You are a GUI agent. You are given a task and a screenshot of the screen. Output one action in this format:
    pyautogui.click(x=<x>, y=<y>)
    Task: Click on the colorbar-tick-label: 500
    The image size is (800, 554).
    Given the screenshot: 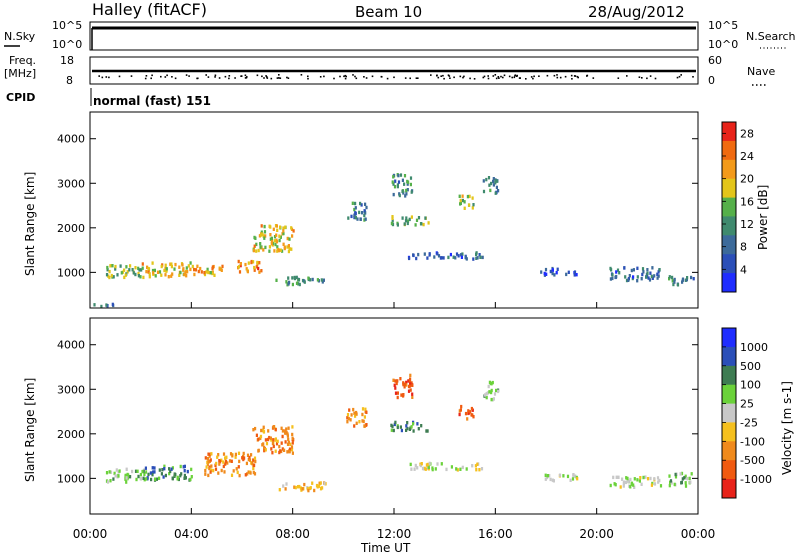 What is the action you would take?
    pyautogui.click(x=750, y=366)
    